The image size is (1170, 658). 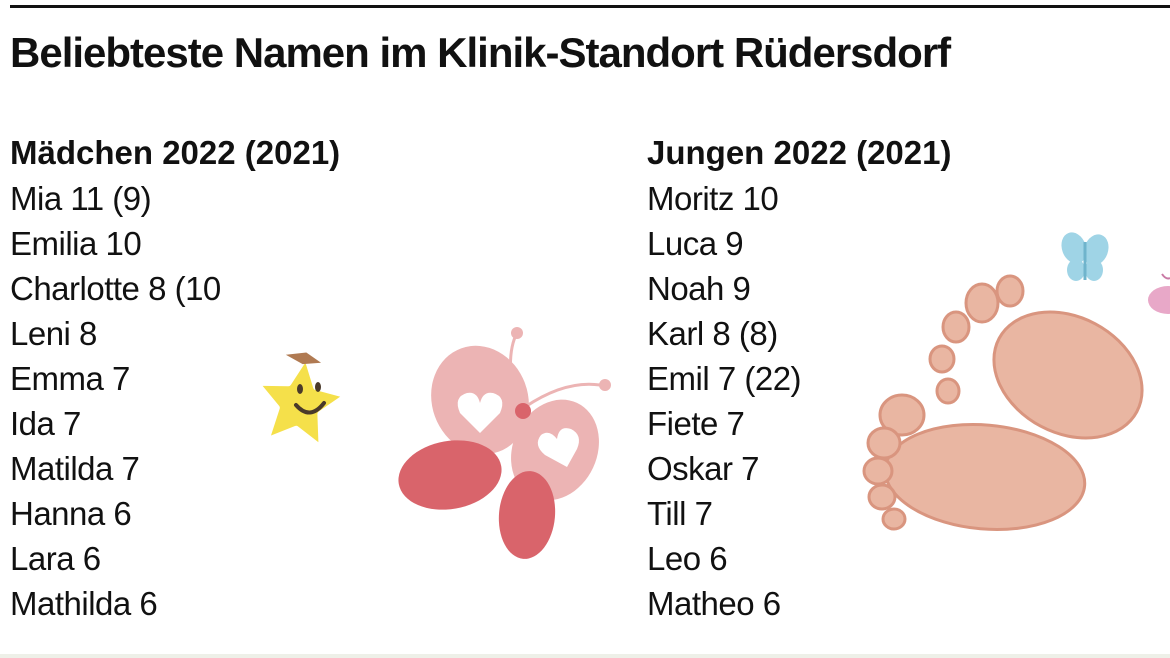 I want to click on girls-name-item: Charlotte 8 (10, so click(x=115, y=288).